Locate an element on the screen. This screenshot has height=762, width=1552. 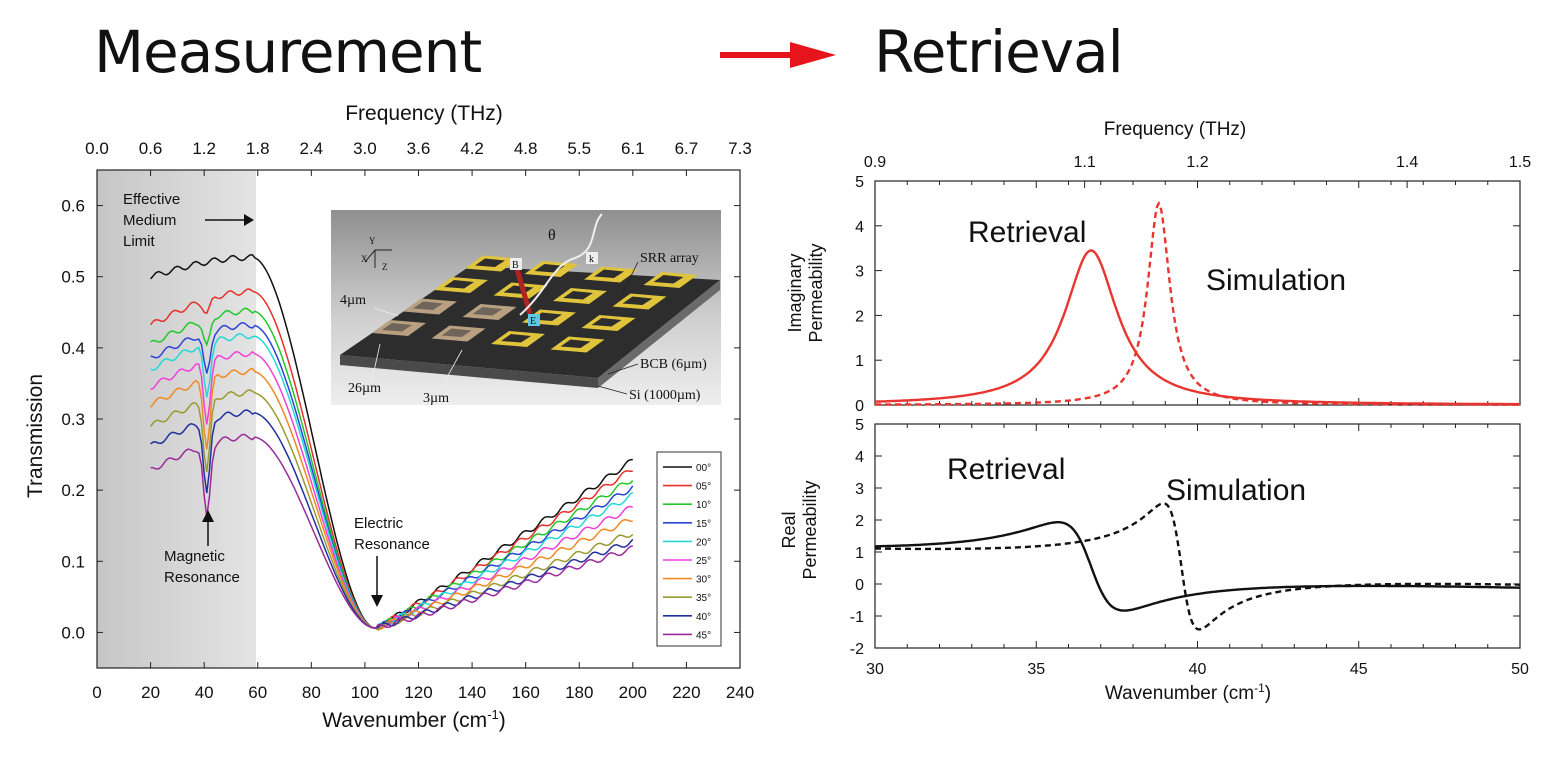
real-y-tick-label: -1 is located at coordinates (857, 617).